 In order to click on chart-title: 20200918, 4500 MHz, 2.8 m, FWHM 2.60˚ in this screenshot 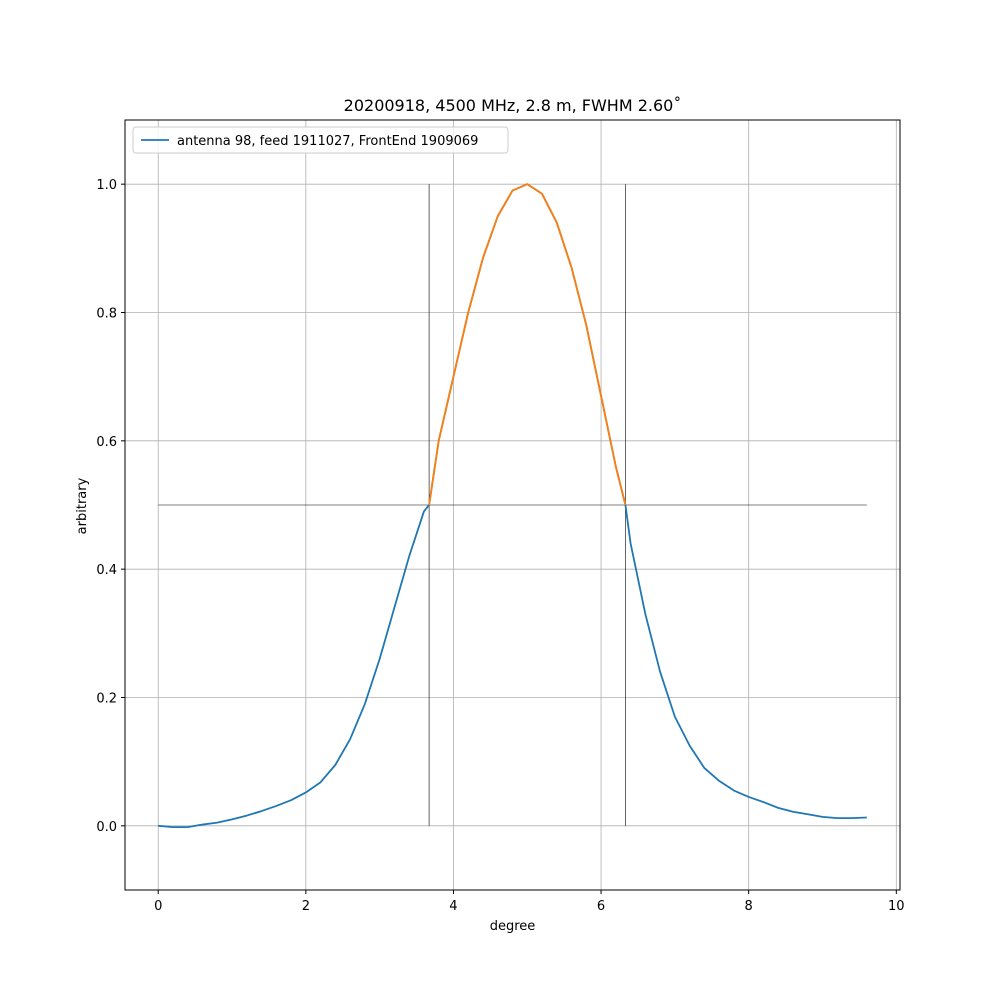, I will do `click(513, 105)`.